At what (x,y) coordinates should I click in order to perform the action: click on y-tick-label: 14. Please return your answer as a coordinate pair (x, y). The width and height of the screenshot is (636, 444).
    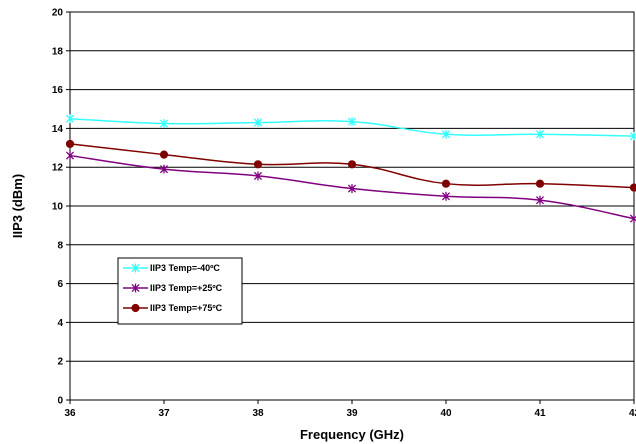
    Looking at the image, I should click on (58, 129).